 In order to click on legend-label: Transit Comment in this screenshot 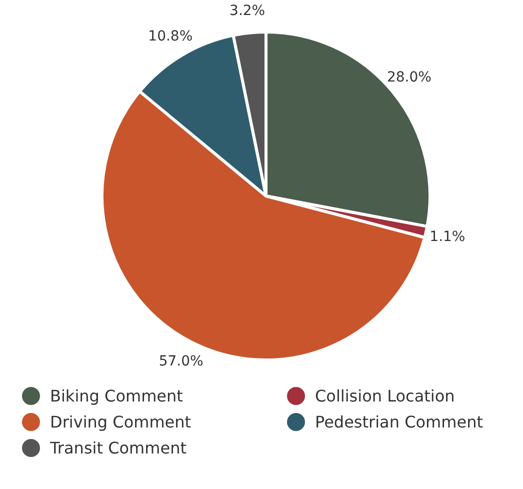, I will do `click(117, 448)`.